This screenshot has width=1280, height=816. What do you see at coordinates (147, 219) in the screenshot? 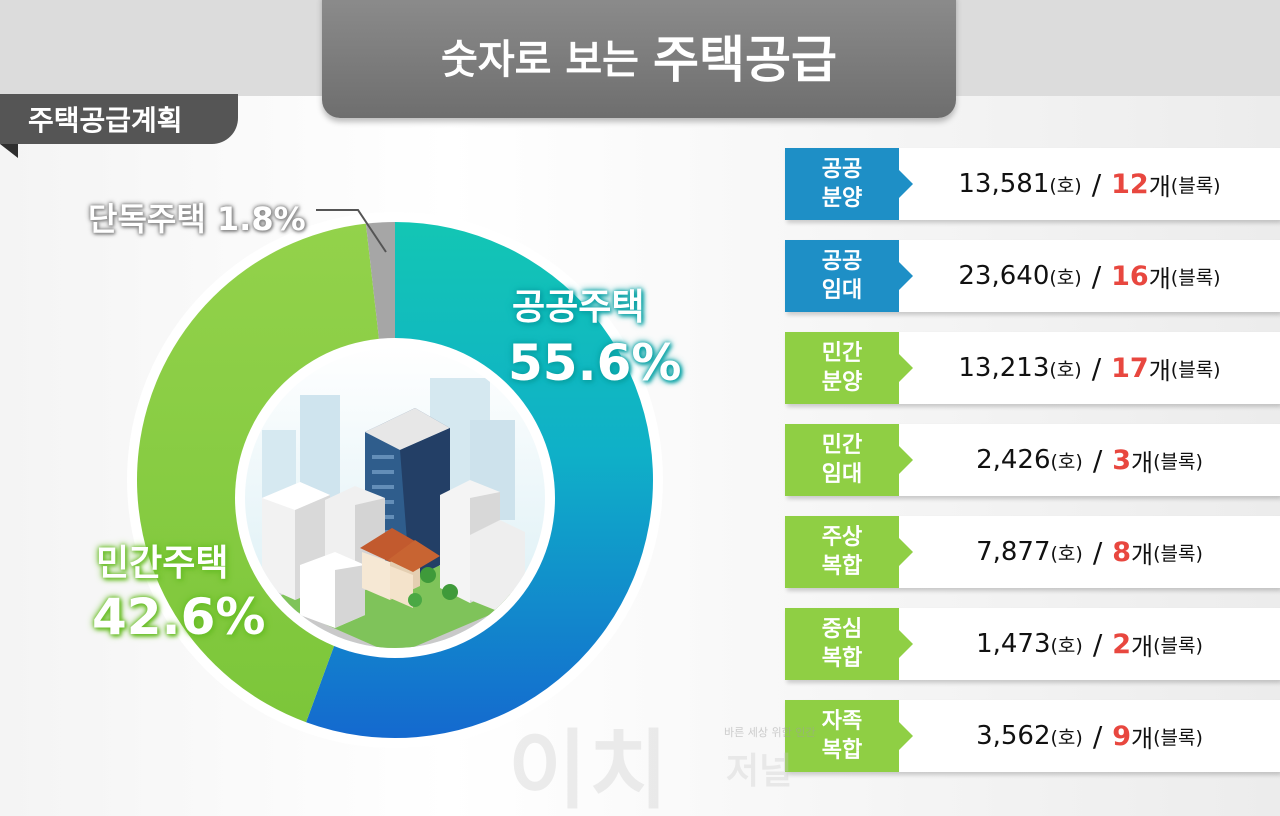
I see `slice-label-single-name: 단독주택` at bounding box center [147, 219].